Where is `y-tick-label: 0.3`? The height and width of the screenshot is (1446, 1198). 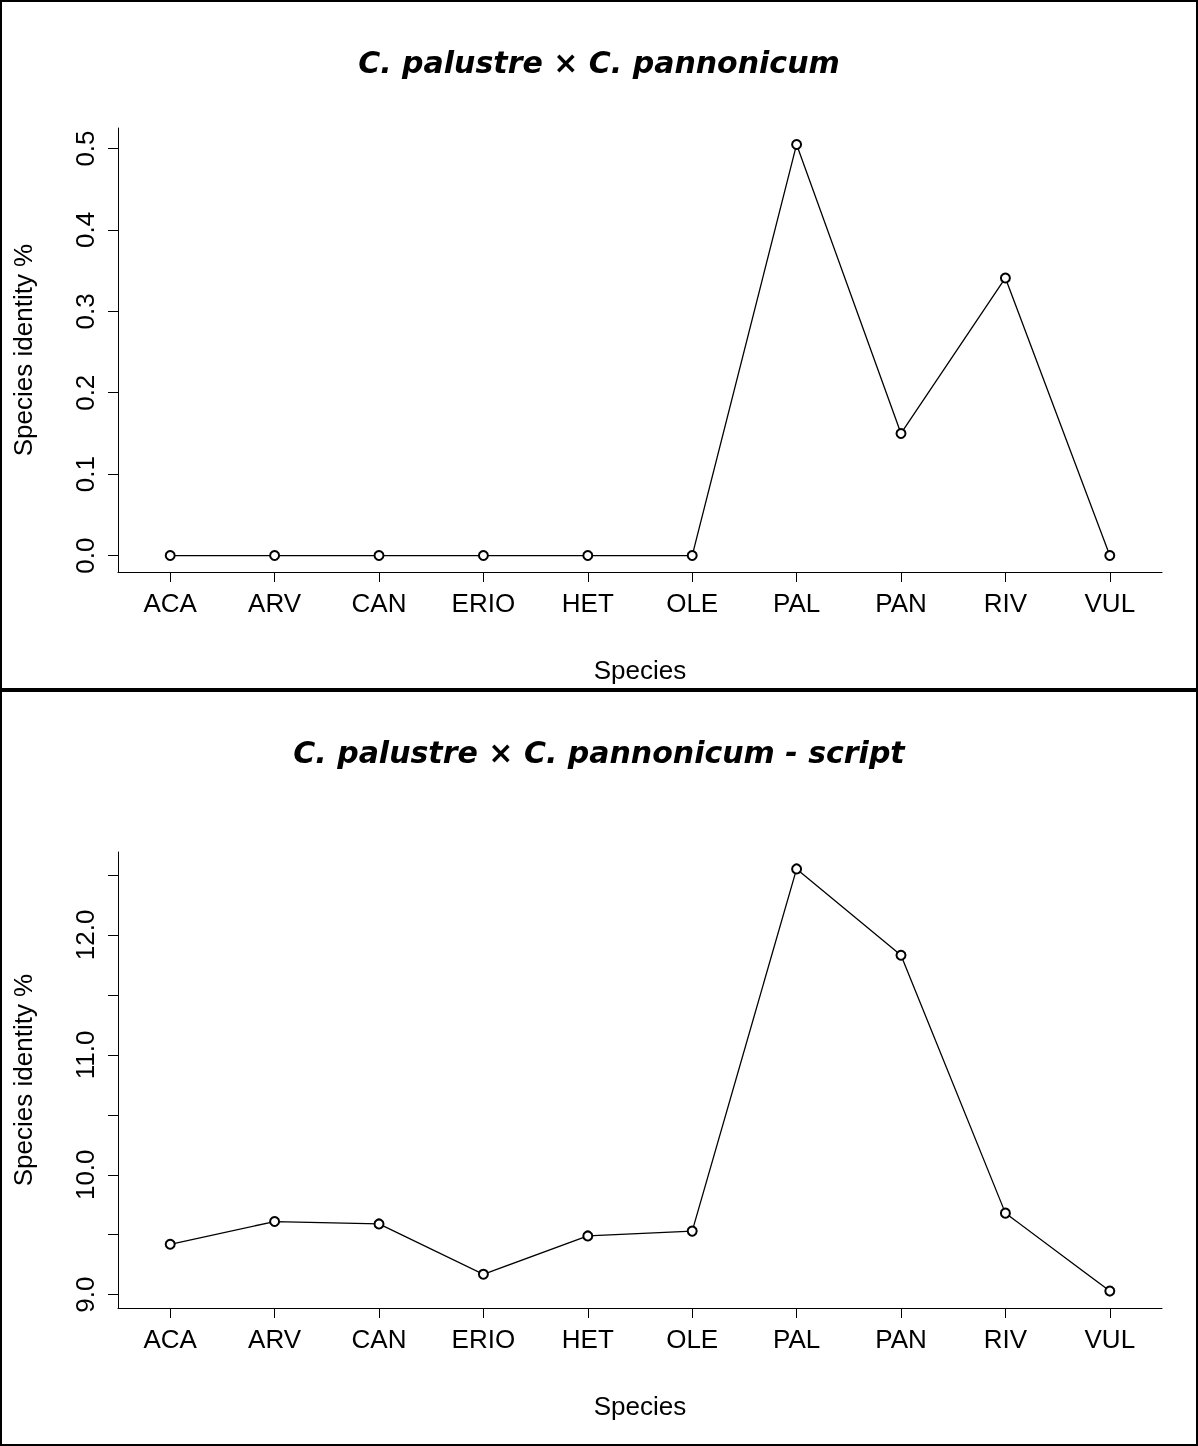 y-tick-label: 0.3 is located at coordinates (85, 311).